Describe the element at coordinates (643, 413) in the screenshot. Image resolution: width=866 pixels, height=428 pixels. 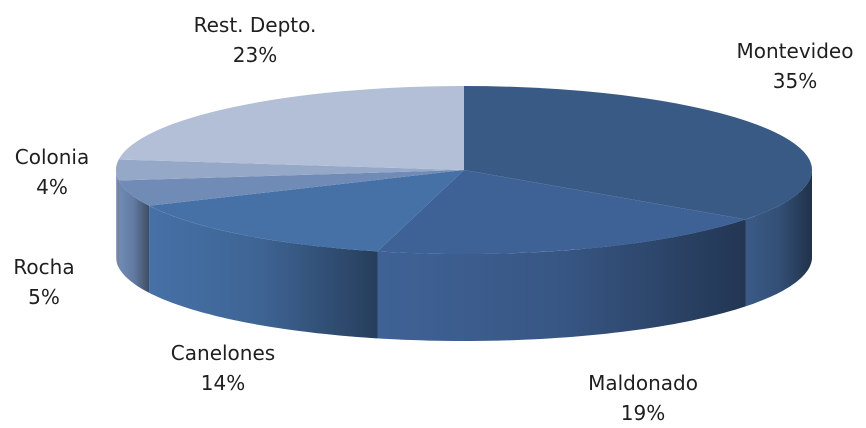
I see `slice-value: 19%` at that location.